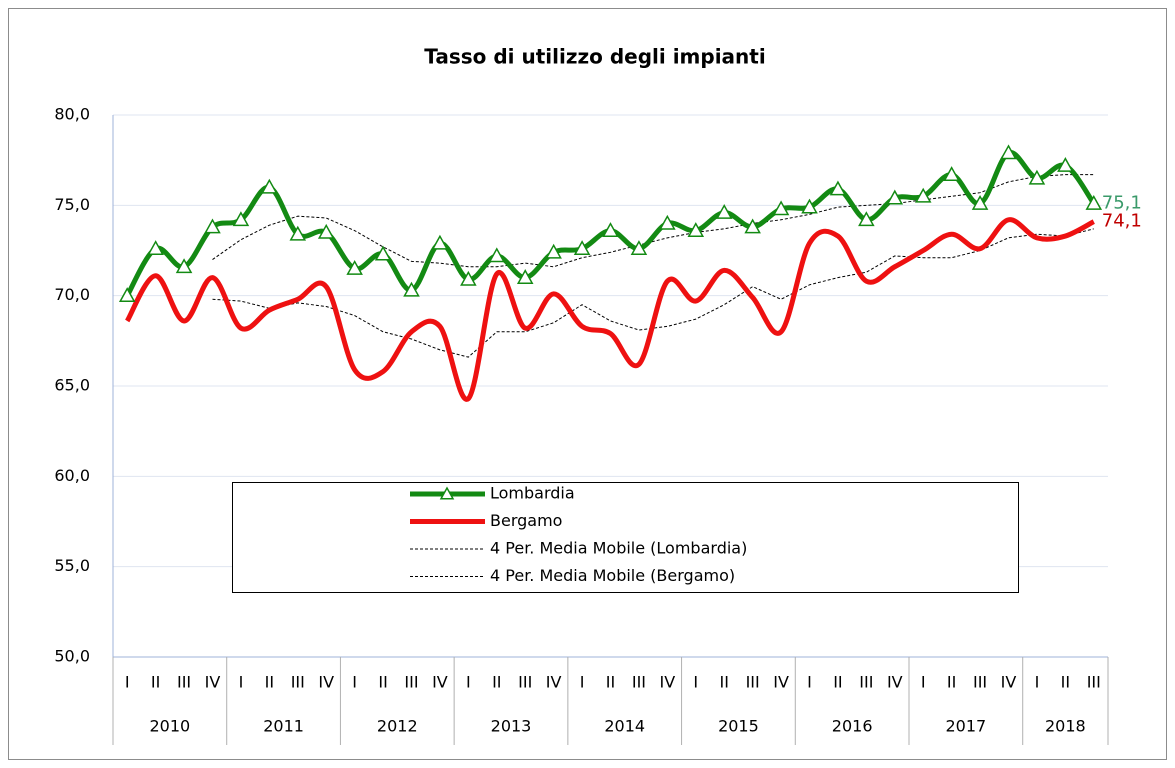  What do you see at coordinates (447, 493) in the screenshot?
I see `legend-marker` at bounding box center [447, 493].